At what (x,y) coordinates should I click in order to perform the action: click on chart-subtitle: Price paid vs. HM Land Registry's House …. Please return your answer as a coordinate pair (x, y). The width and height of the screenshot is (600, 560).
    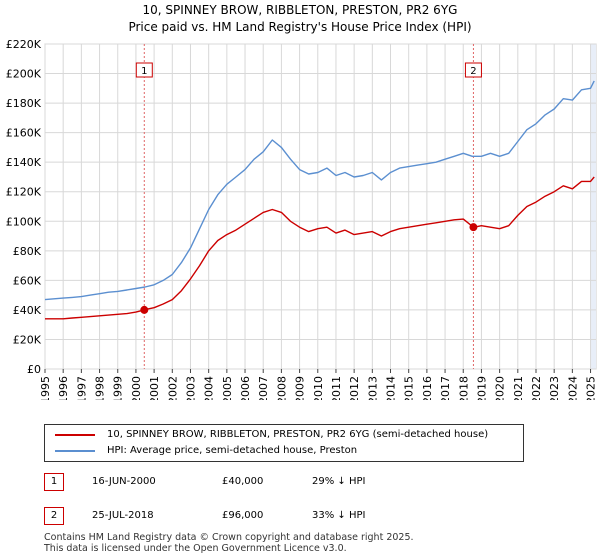
    Looking at the image, I should click on (300, 27).